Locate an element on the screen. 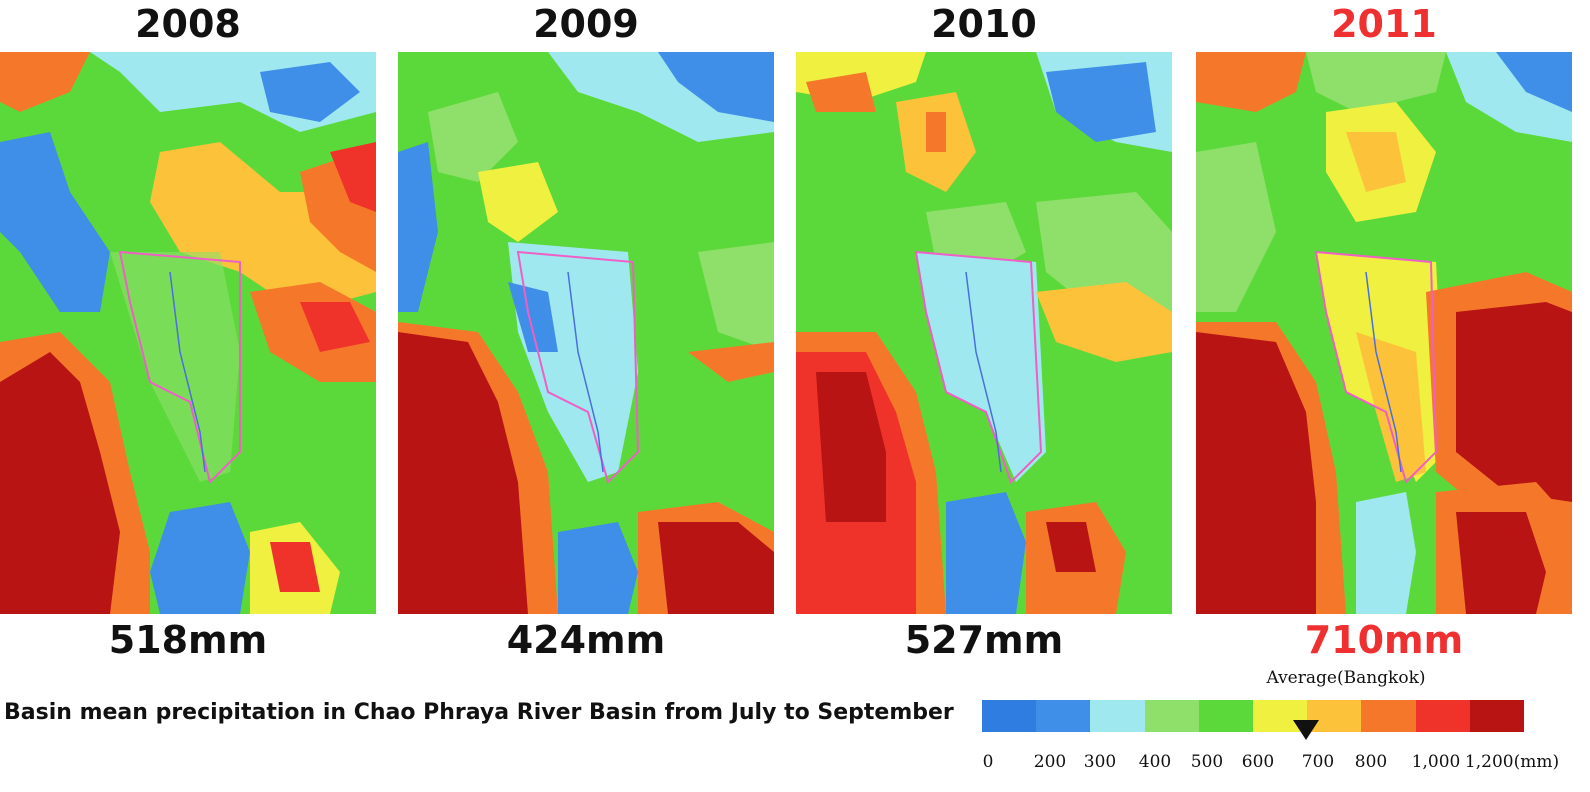  year-label: 2008 is located at coordinates (188, 24).